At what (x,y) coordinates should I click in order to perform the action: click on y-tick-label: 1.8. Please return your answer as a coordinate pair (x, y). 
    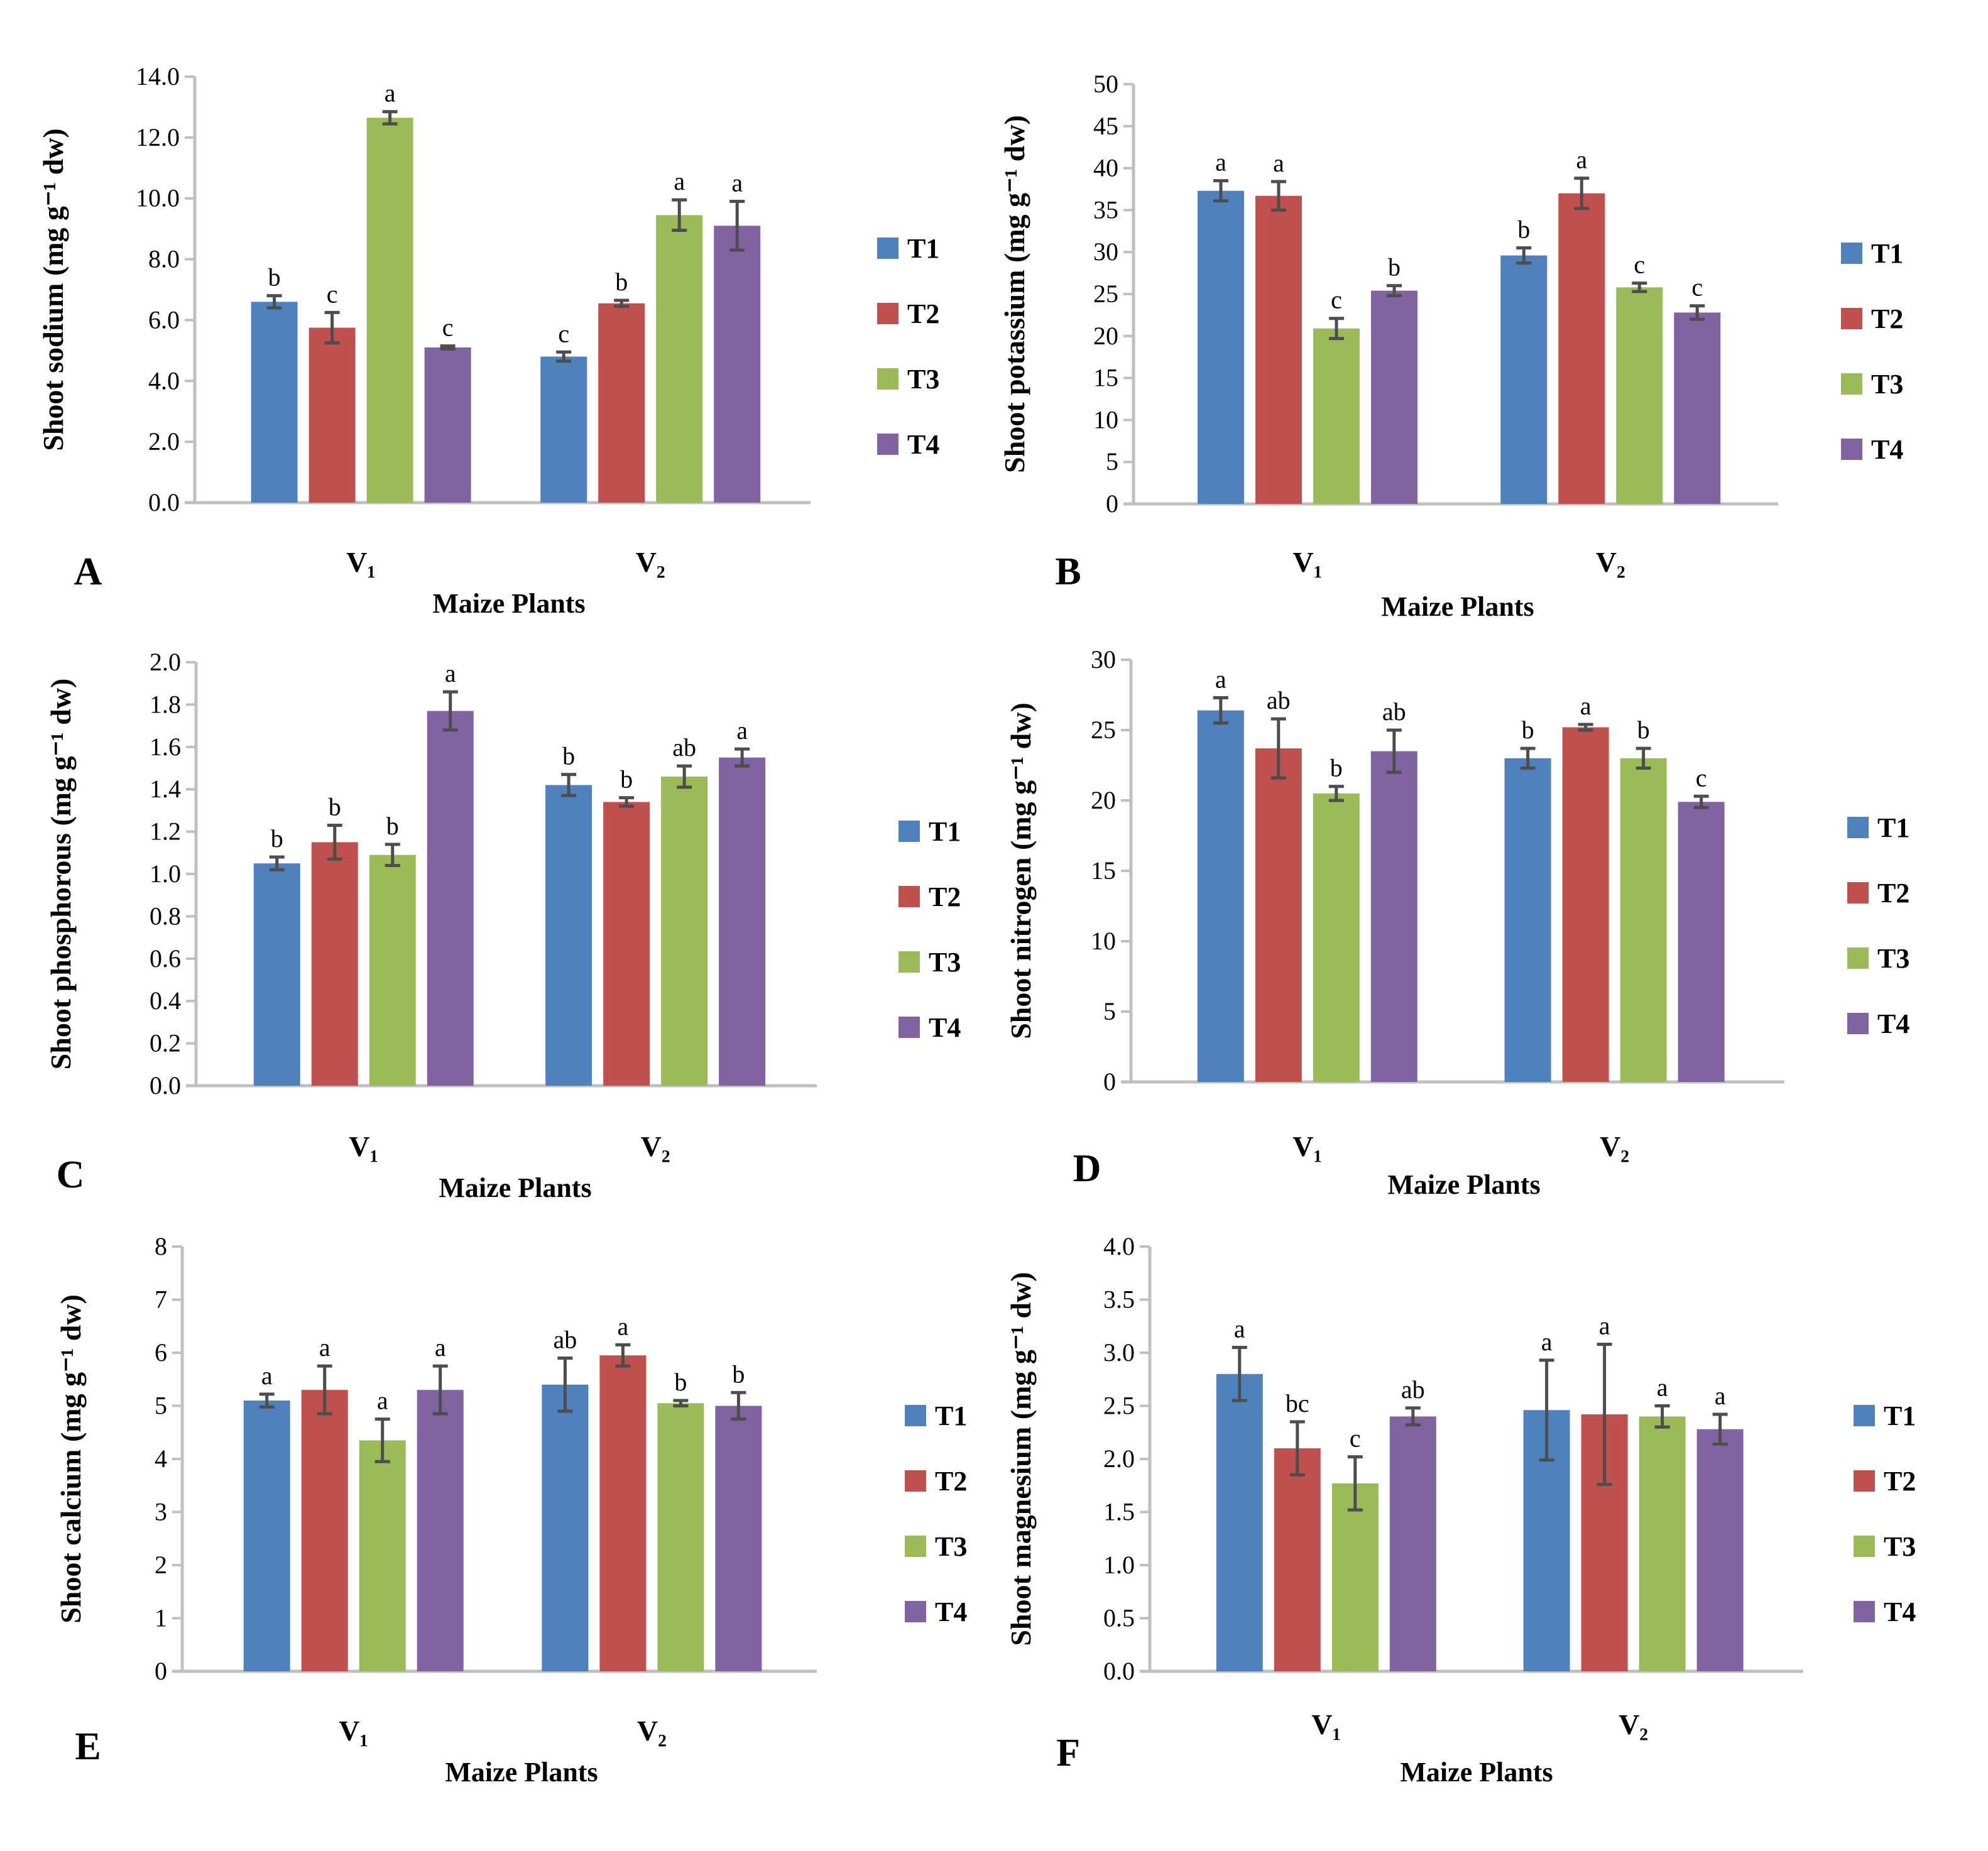
    Looking at the image, I should click on (165, 704).